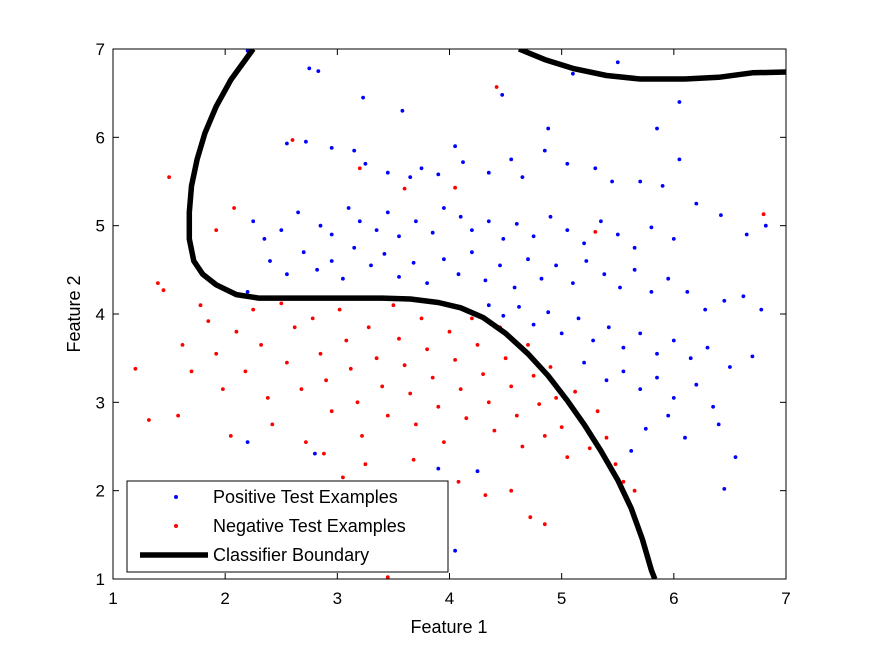 This screenshot has width=869, height=652. I want to click on x-tick-label: 2, so click(224, 598).